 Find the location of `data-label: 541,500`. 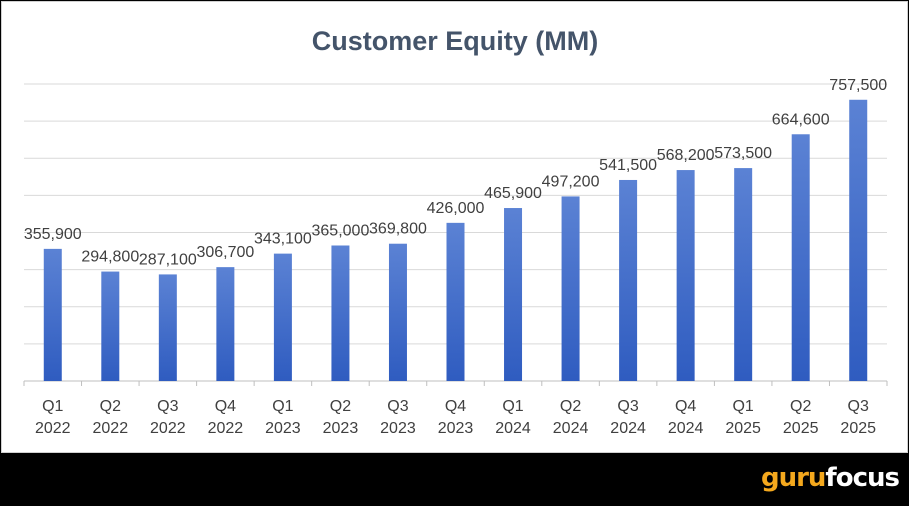

data-label: 541,500 is located at coordinates (628, 165).